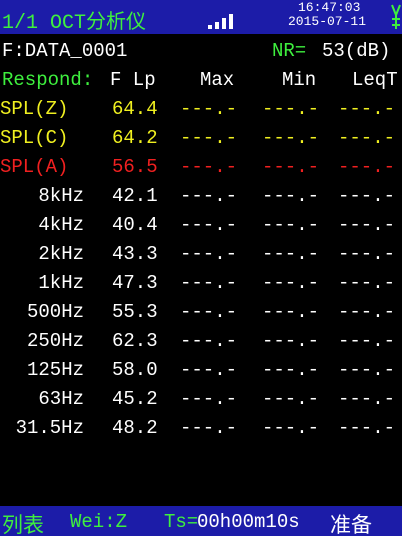 This screenshot has width=402, height=536. What do you see at coordinates (135, 225) in the screenshot?
I see `lp-value: 40.4` at bounding box center [135, 225].